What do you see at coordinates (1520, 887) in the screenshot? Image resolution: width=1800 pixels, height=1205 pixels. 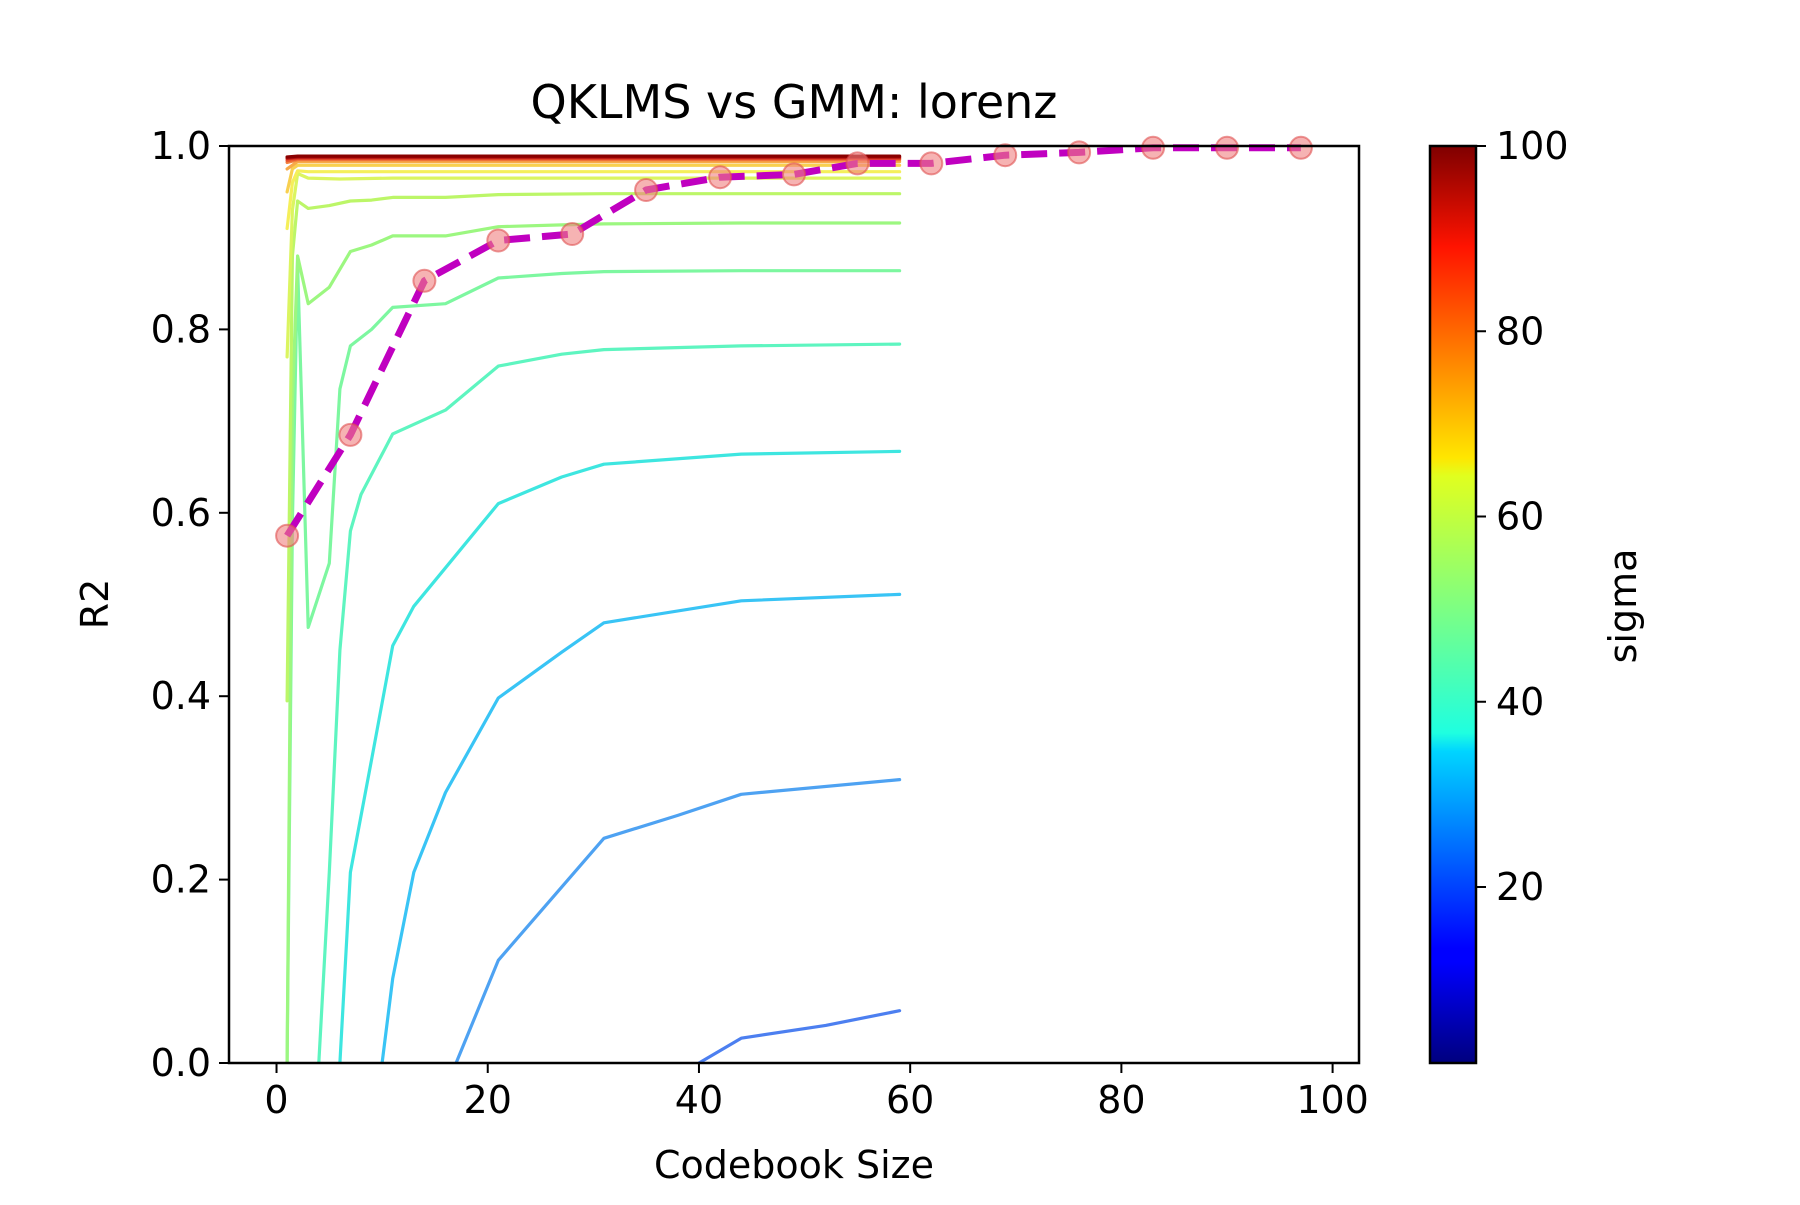 I see `colorbar-tick-label: 20` at bounding box center [1520, 887].